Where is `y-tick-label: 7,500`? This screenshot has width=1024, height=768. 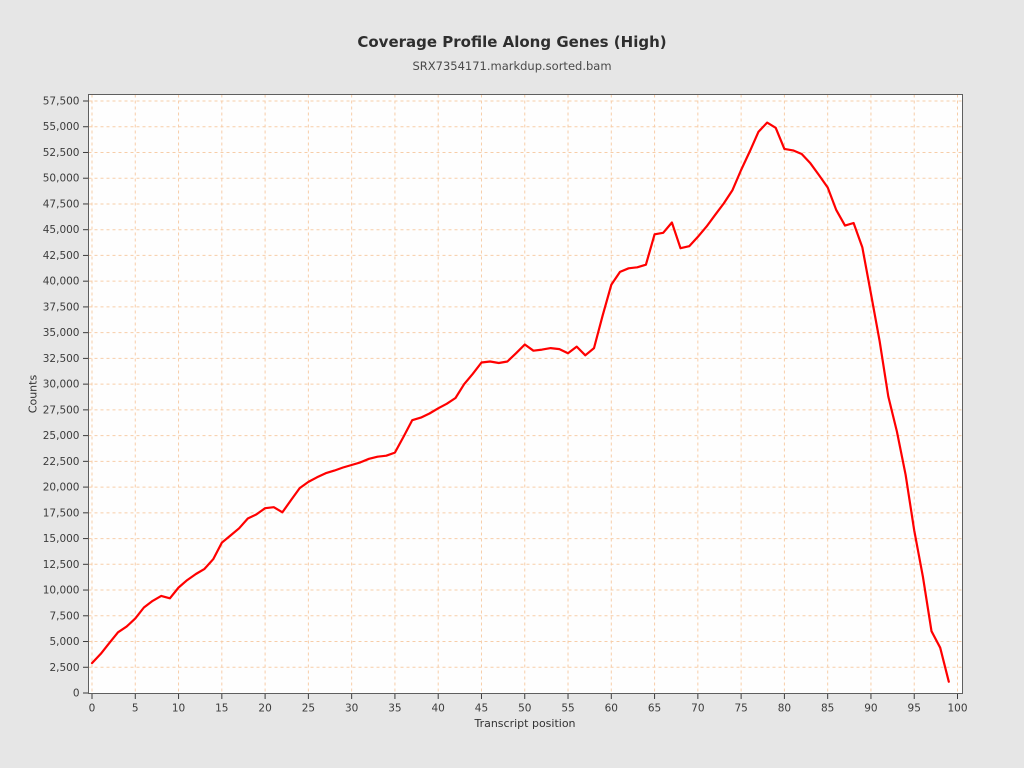
y-tick-label: 7,500 is located at coordinates (64, 616).